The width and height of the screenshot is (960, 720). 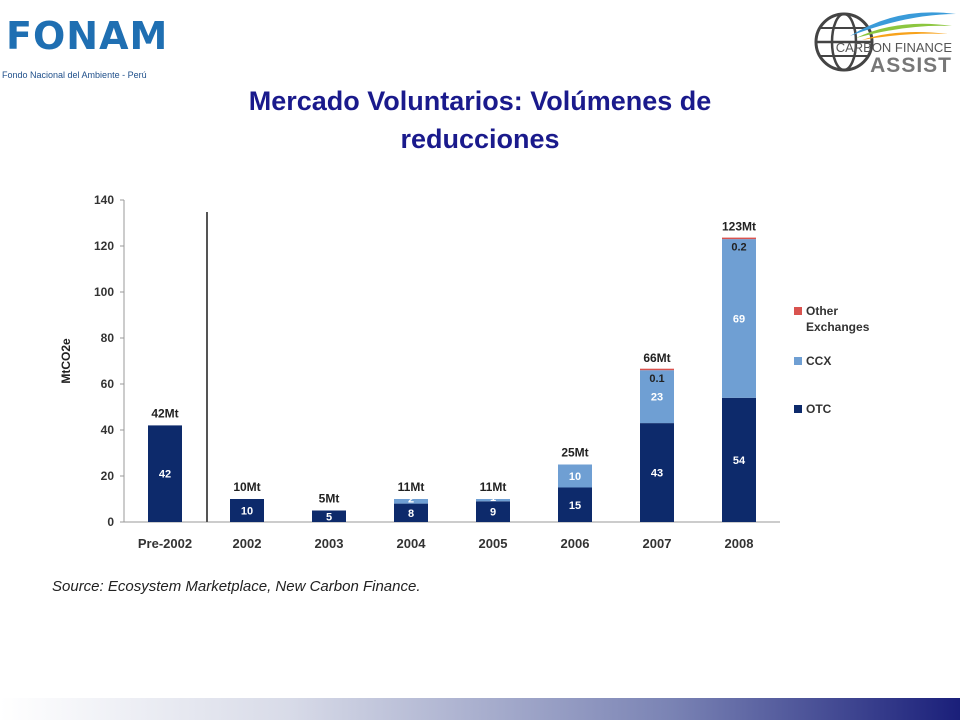 I want to click on y-tick-label: 20, so click(x=108, y=476).